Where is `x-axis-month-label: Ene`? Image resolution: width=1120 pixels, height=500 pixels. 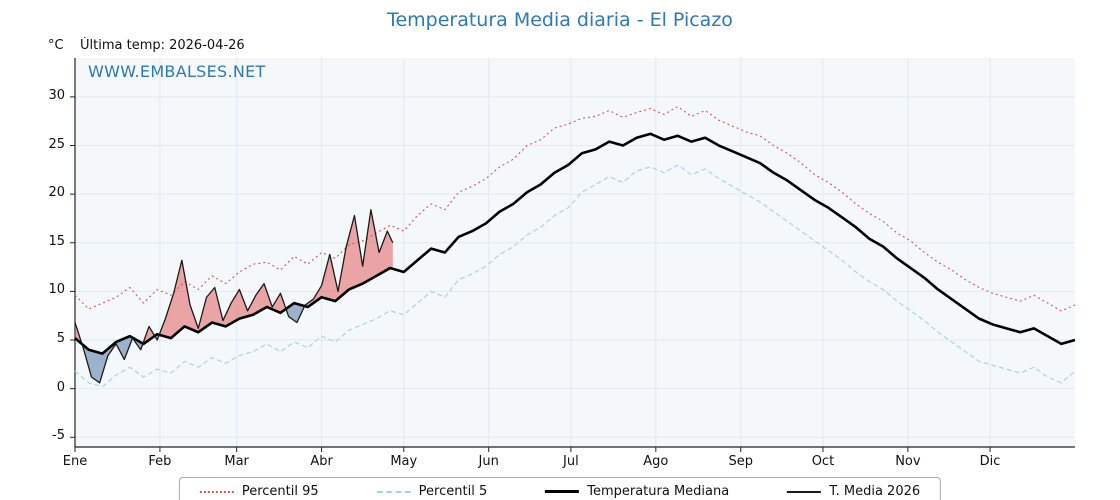 x-axis-month-label: Ene is located at coordinates (75, 461).